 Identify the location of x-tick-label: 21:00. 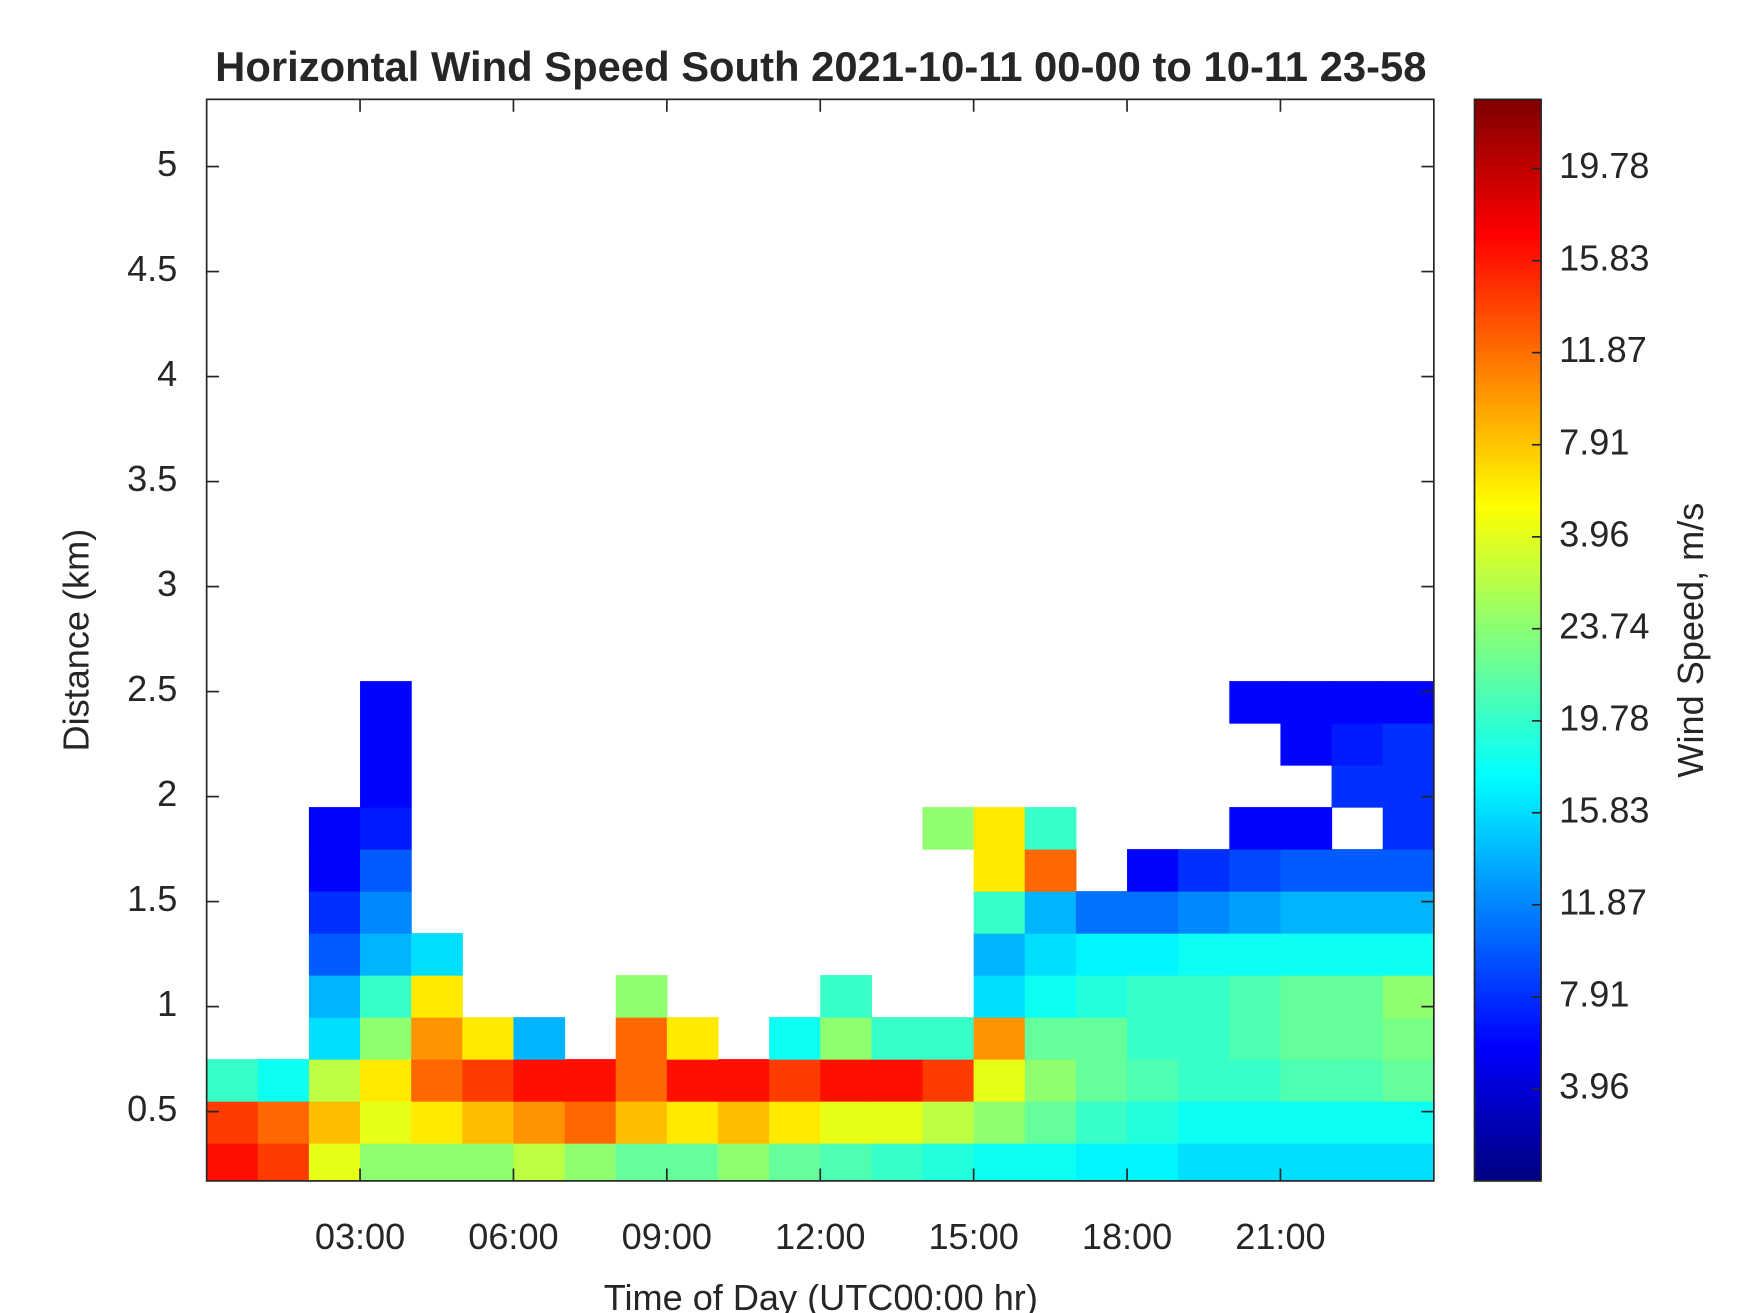
(1280, 1236).